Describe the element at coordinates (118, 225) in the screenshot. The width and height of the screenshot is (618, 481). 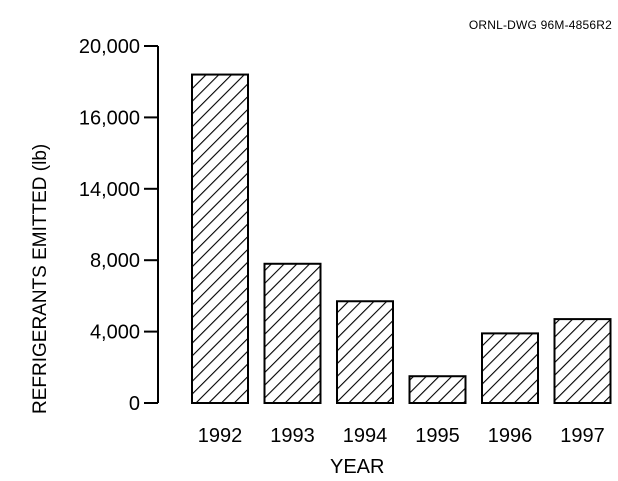
I see `y-axis-ticks: 0 4,000 8,000 14,000 16,000 20,000` at that location.